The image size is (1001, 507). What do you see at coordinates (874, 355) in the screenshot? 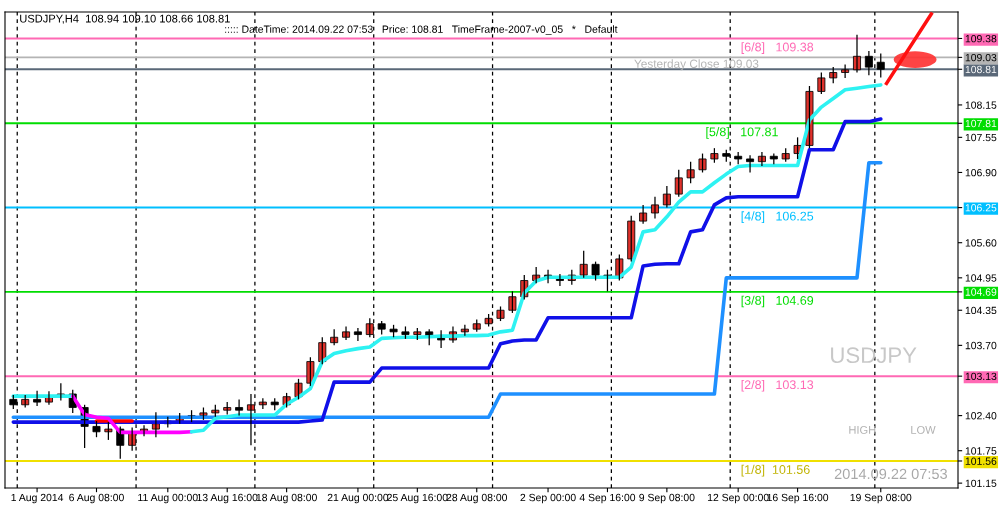
I see `annotation: USDJPY` at bounding box center [874, 355].